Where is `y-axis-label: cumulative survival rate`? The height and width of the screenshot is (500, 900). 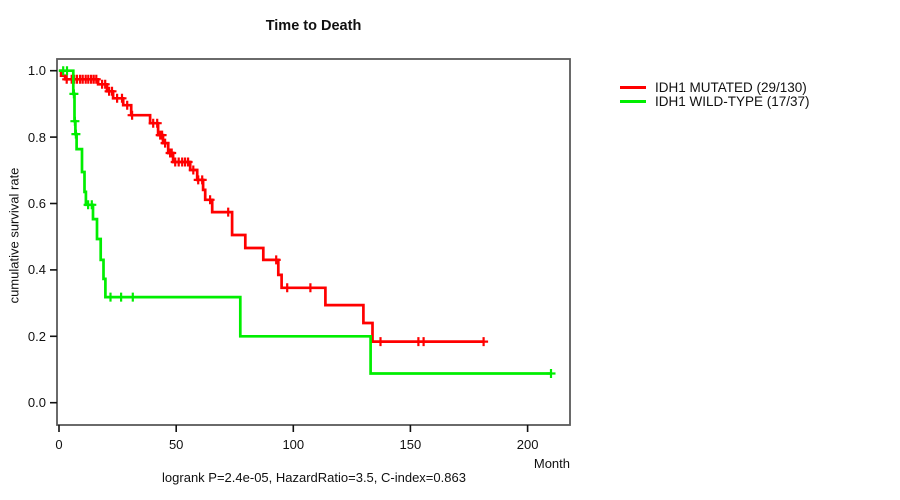 y-axis-label: cumulative survival rate is located at coordinates (14, 235).